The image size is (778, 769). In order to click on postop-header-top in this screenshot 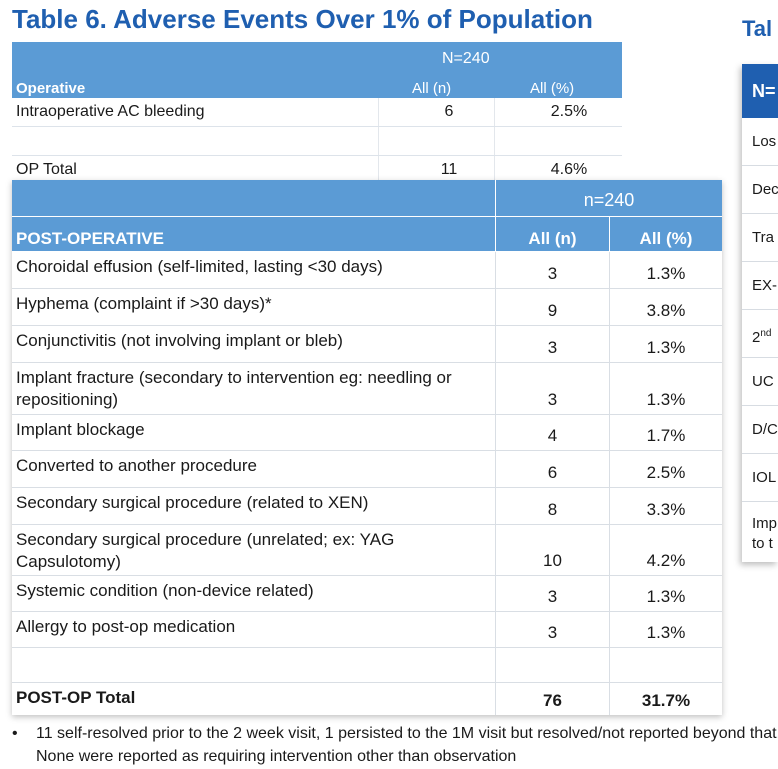, I will do `click(367, 198)`.